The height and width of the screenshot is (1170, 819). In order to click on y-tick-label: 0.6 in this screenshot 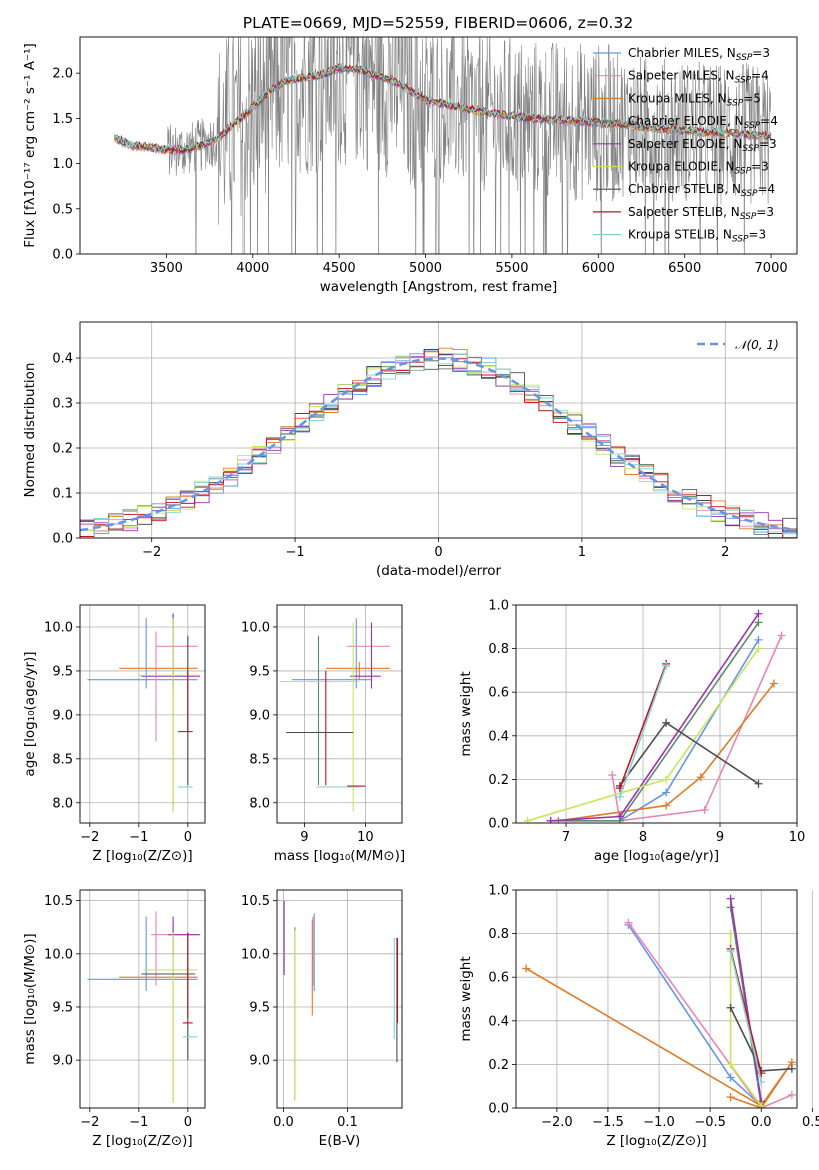, I will do `click(498, 978)`.